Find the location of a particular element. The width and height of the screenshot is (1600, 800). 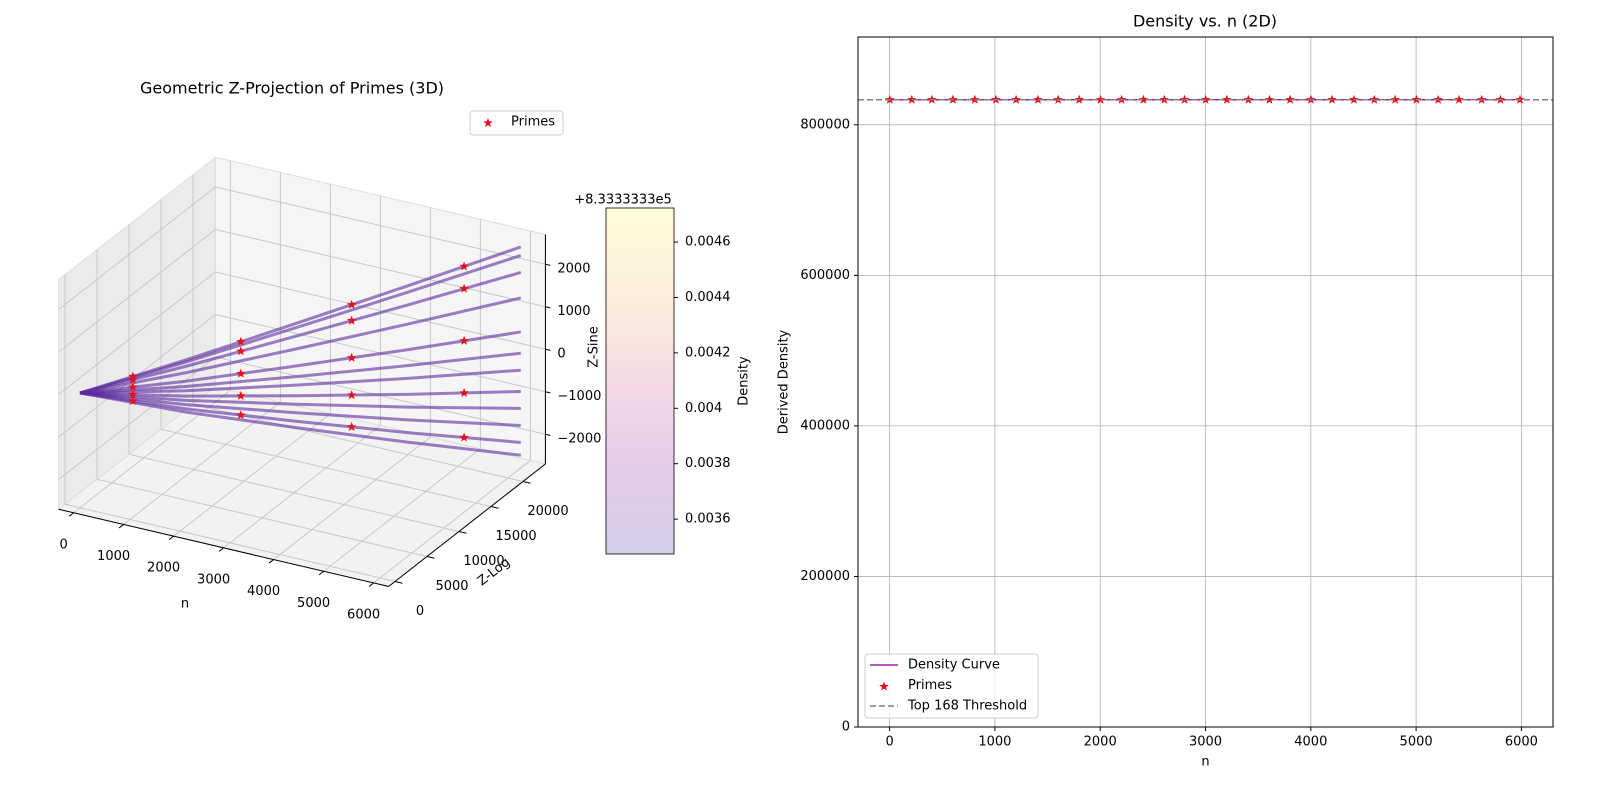

colorbar-offset: +8.3333333e5 is located at coordinates (622, 200).